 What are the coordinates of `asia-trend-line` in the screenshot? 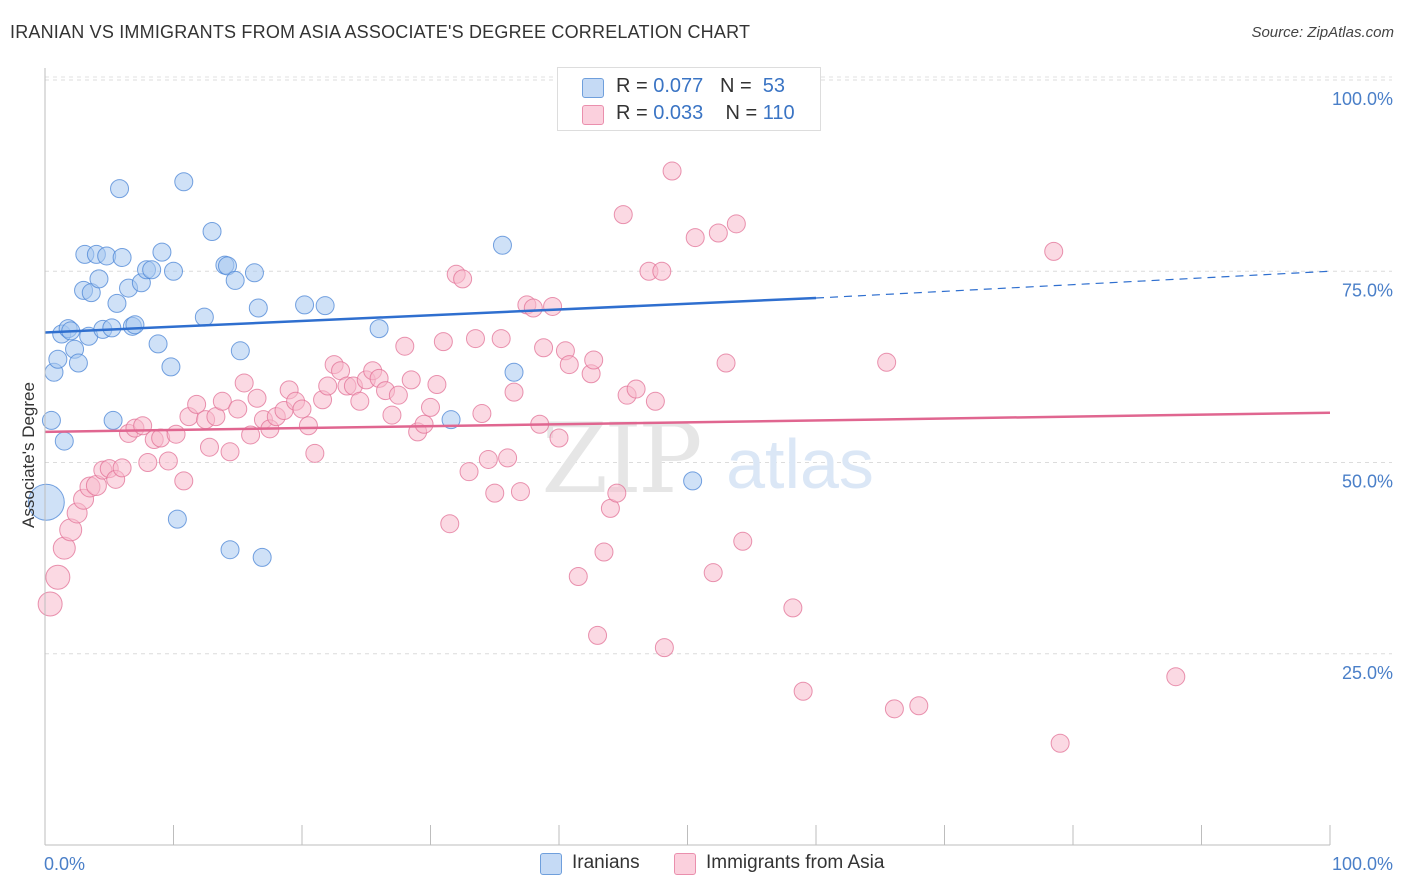 It's located at (687, 422).